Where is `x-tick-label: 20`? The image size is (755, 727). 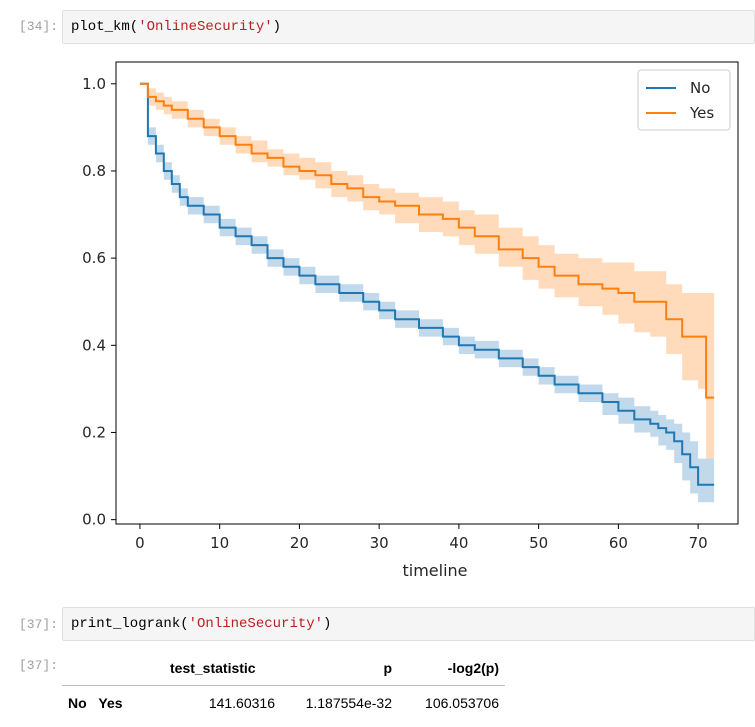
x-tick-label: 20 is located at coordinates (299, 543).